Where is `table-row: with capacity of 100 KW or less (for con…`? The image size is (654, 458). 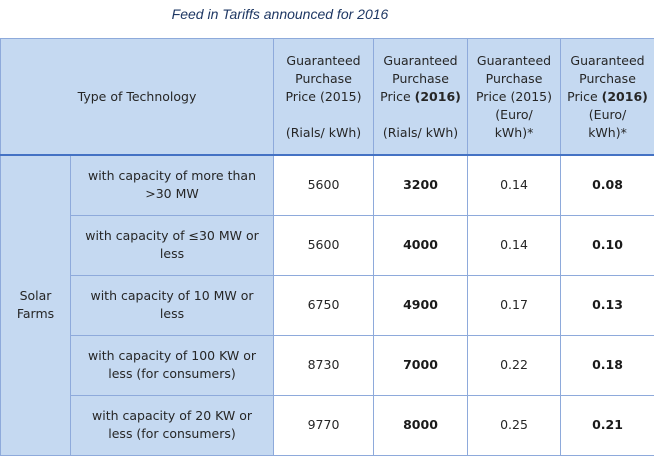 table-row: with capacity of 100 KW or less (for con… is located at coordinates (327, 365).